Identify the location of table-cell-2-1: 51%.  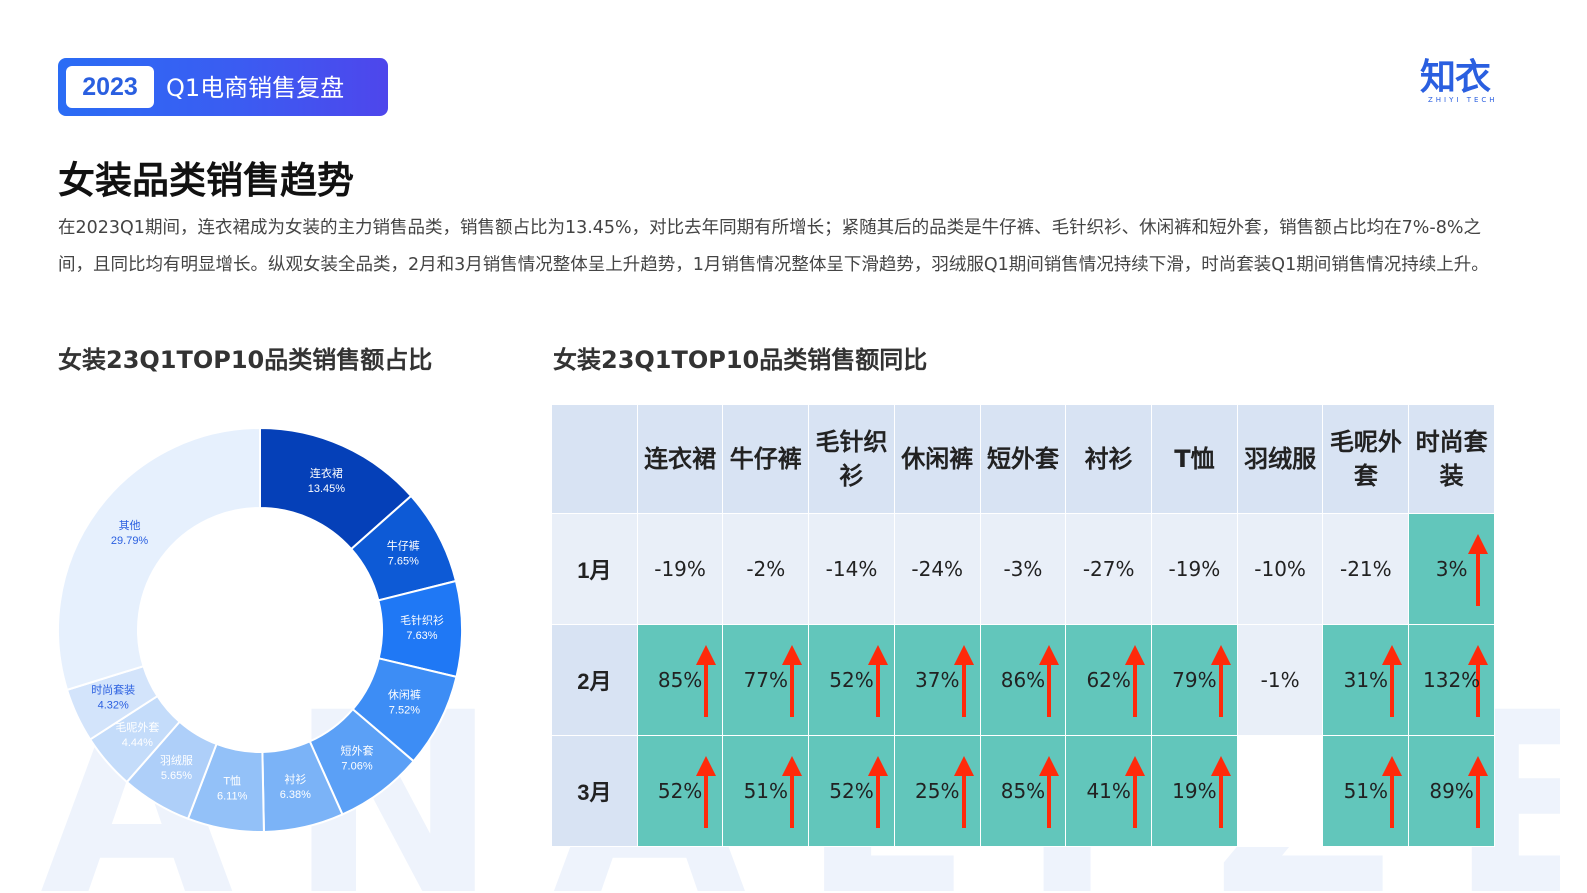
(766, 791).